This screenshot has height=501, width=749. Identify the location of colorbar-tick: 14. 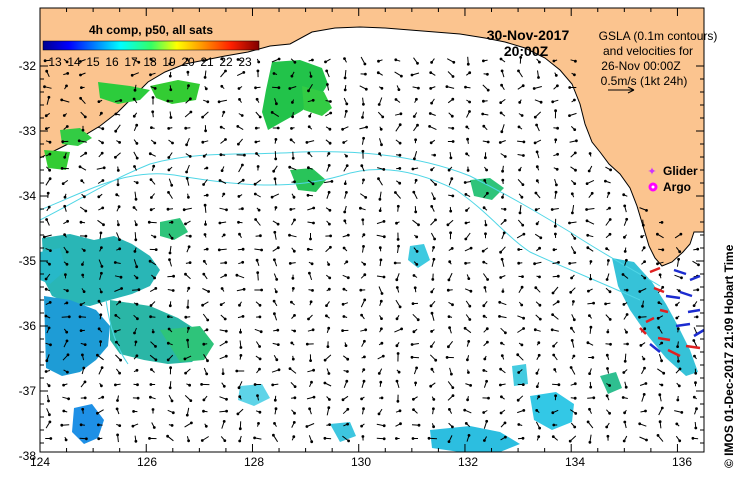
(74, 62).